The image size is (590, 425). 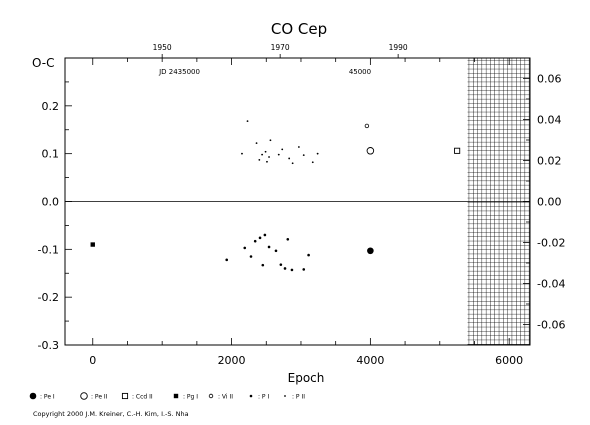 I want to click on legend-entry: : P II, so click(x=298, y=397).